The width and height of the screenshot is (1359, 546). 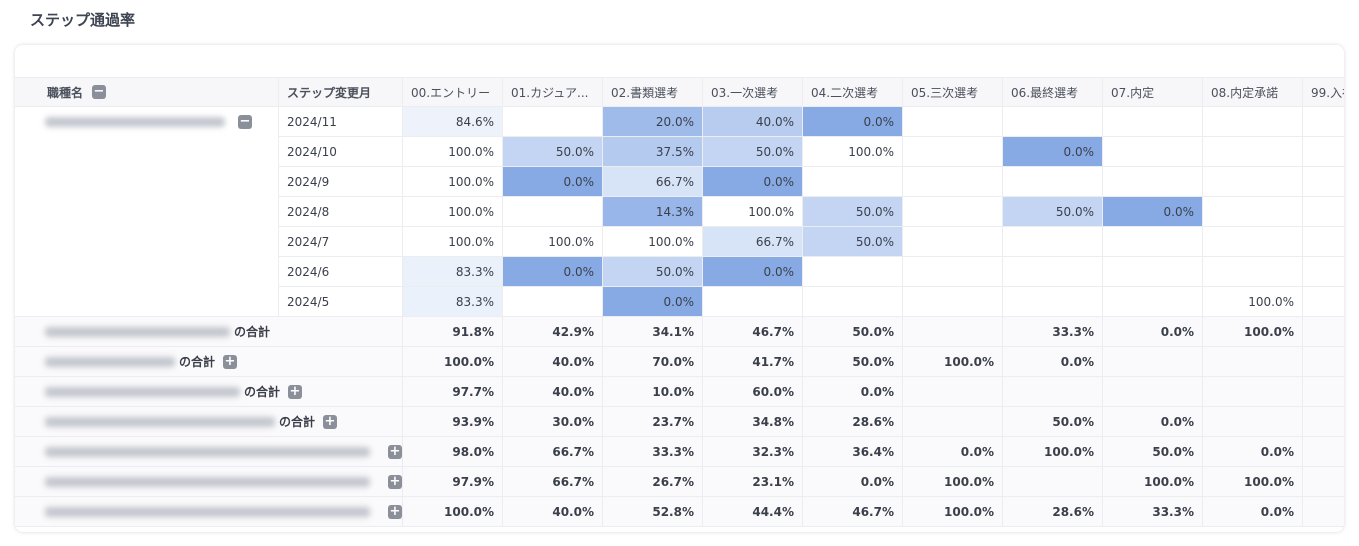 What do you see at coordinates (1053, 92) in the screenshot?
I see `column-header: 06.最終選考` at bounding box center [1053, 92].